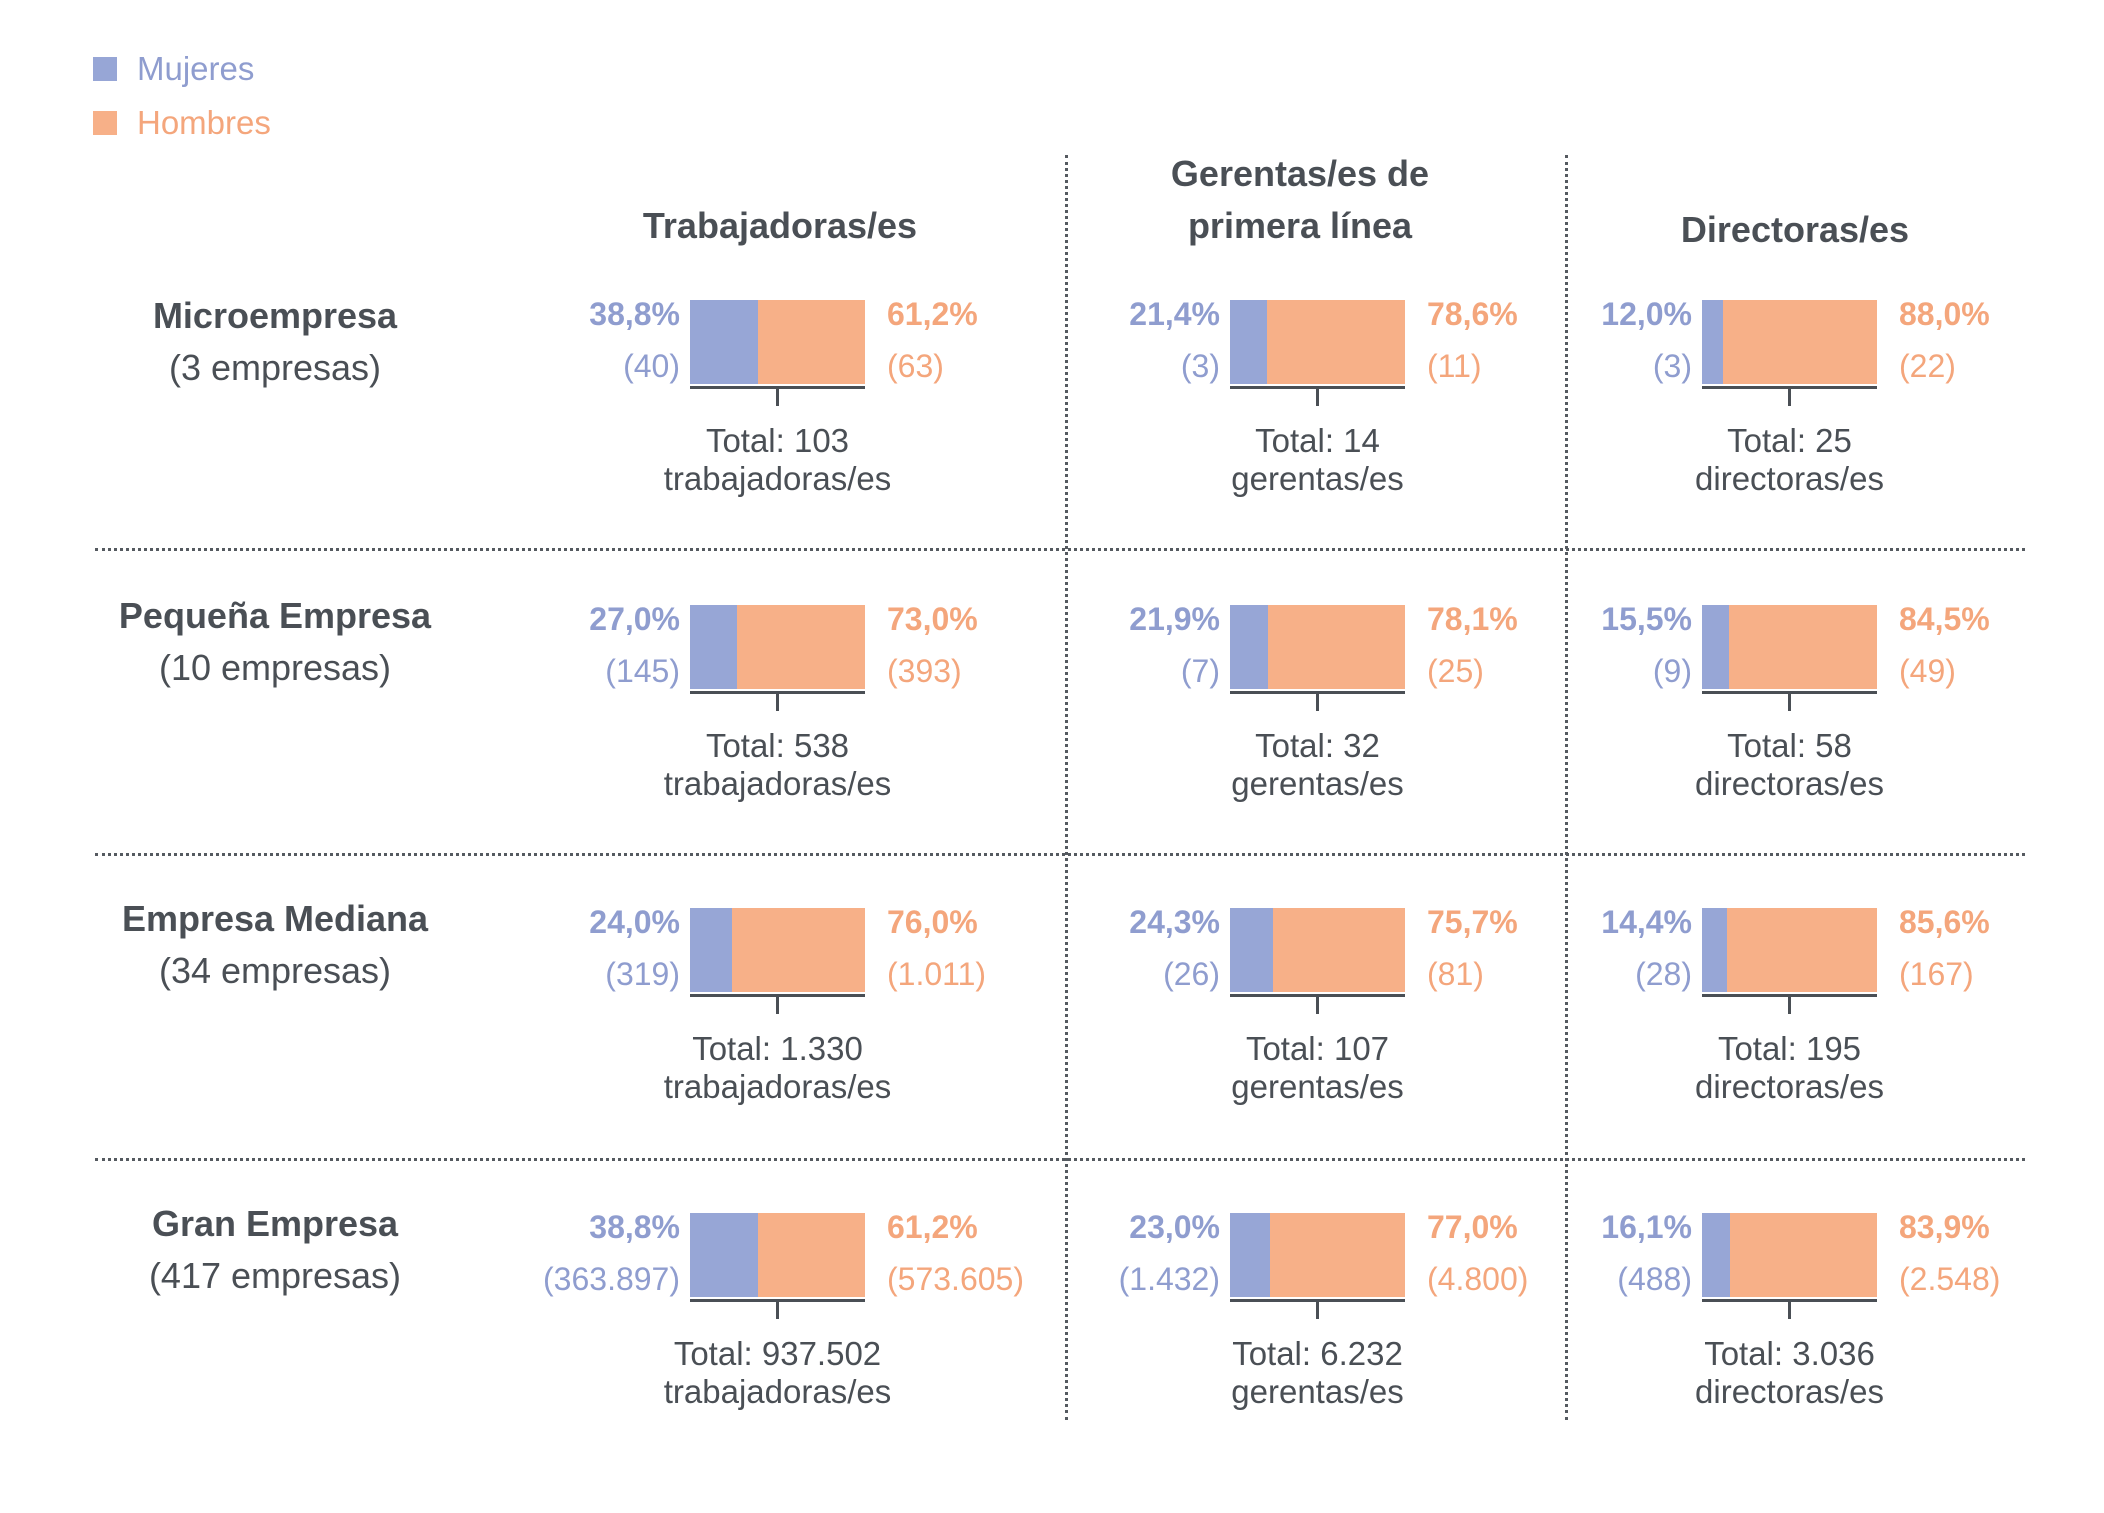  I want to click on row-name: Microempresa, so click(275, 315).